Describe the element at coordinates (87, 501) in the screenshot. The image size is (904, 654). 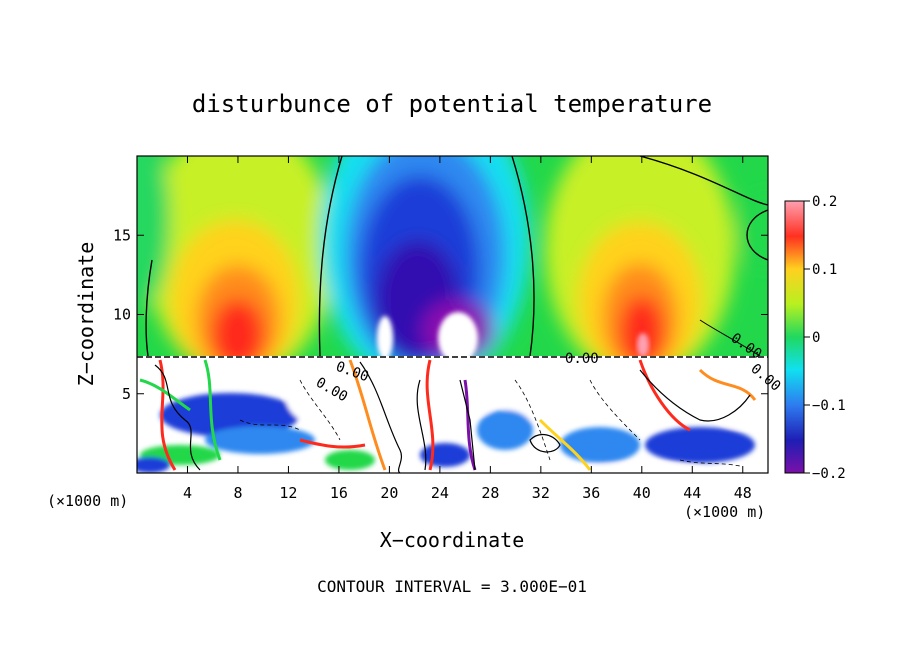
I see `x-unit-label-left: (×1000 m)` at that location.